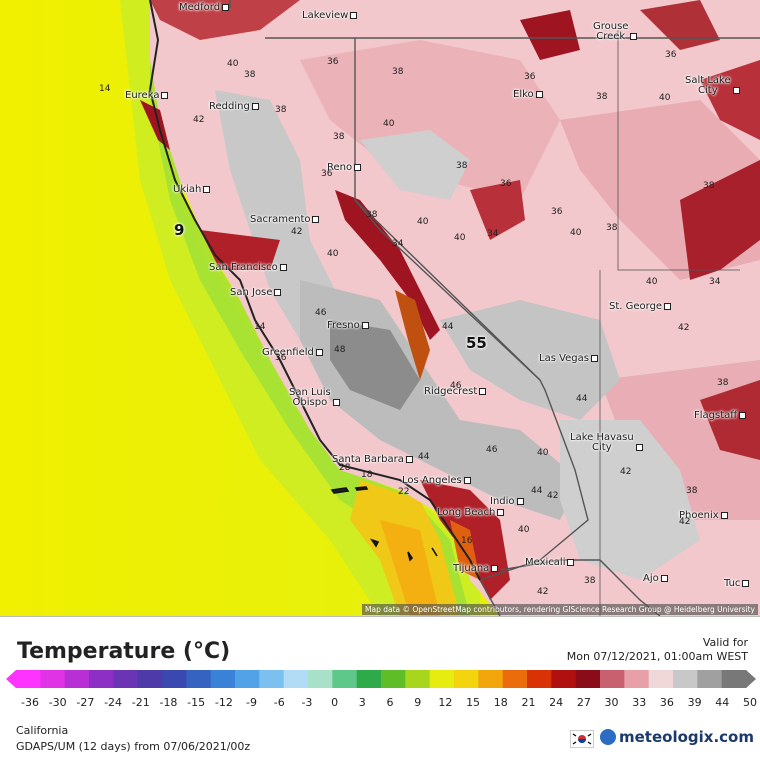 Image resolution: width=760 pixels, height=760 pixels. What do you see at coordinates (507, 501) in the screenshot?
I see `city-indio: Indio` at bounding box center [507, 501].